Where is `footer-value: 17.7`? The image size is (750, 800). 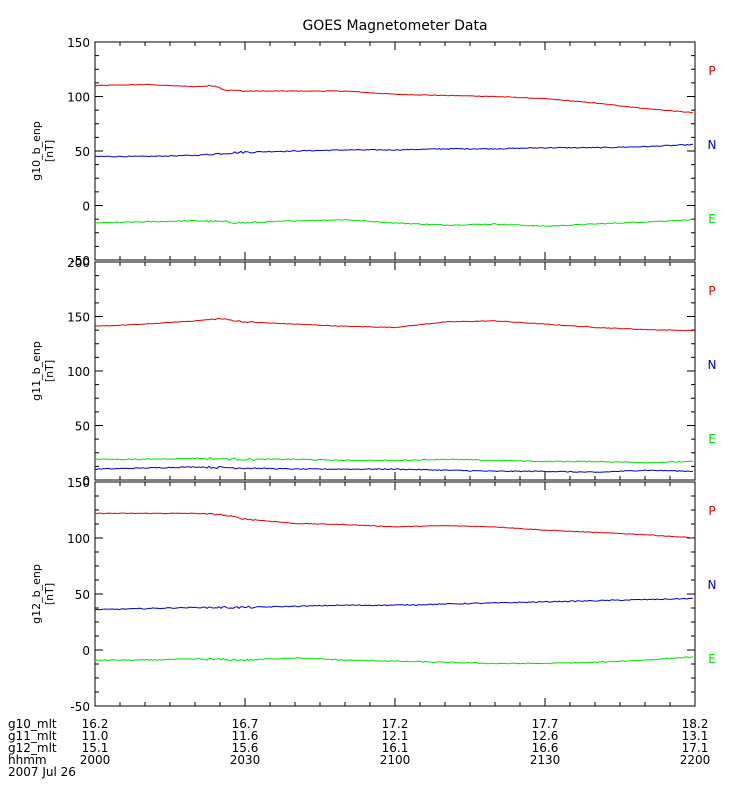
footer-value: 17.7 is located at coordinates (545, 724).